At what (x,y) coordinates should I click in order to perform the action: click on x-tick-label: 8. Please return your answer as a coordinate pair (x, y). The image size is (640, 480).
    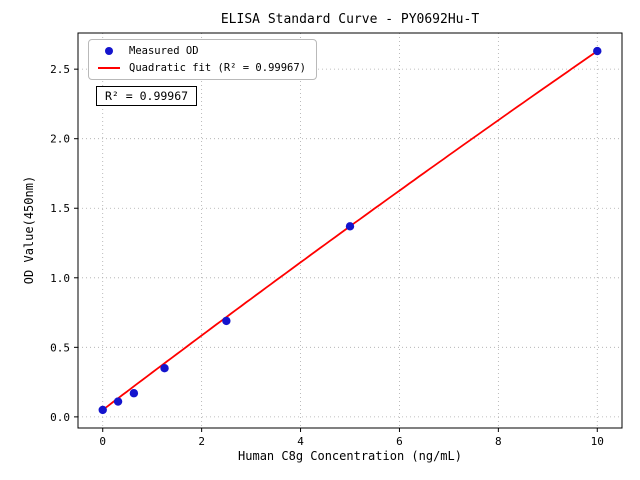
    Looking at the image, I should click on (498, 441).